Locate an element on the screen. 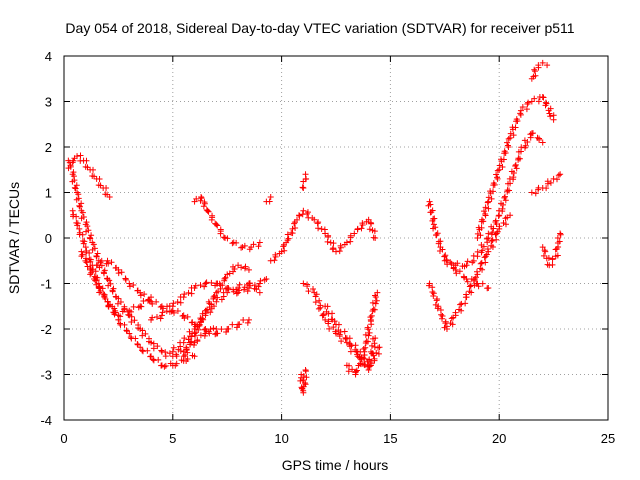 This screenshot has height=480, width=640. x-tick-label-4: 20 is located at coordinates (499, 438).